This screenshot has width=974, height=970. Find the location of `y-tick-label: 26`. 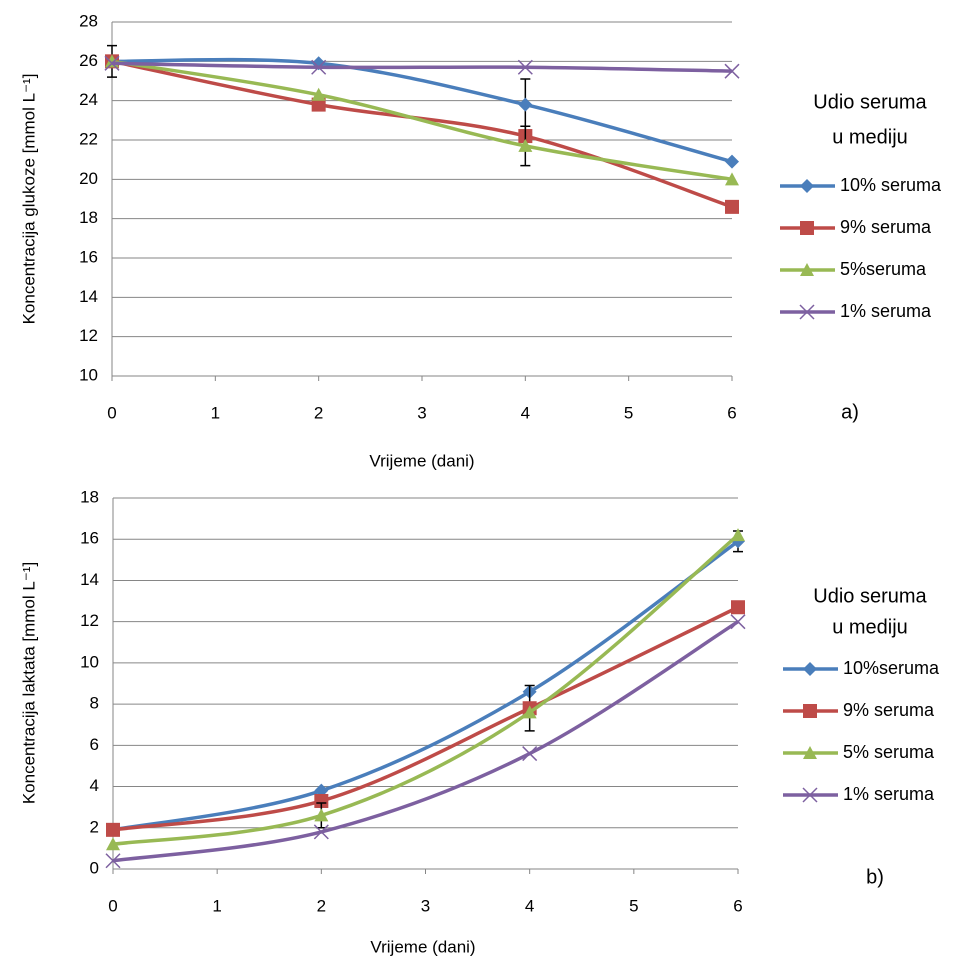

y-tick-label: 26 is located at coordinates (88, 60).